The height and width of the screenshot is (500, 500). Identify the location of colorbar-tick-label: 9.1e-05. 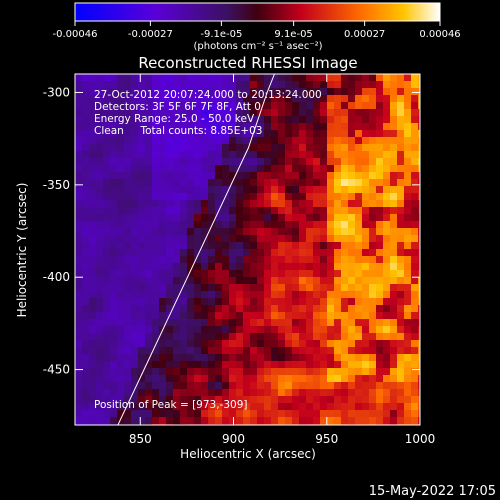
(293, 34).